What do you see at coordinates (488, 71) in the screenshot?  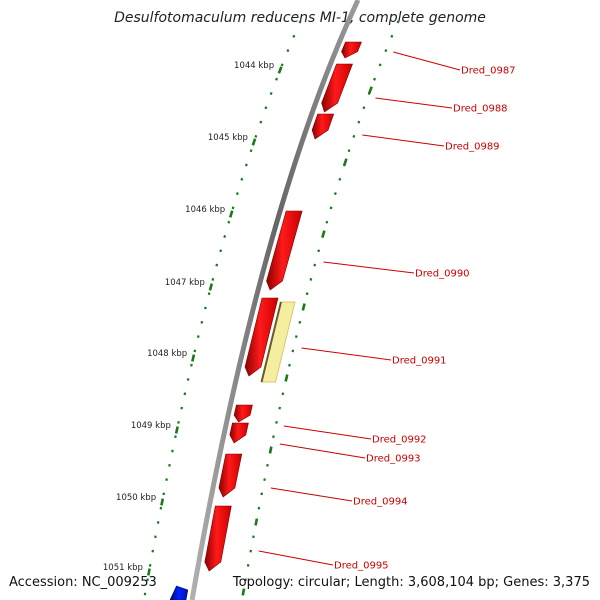 I see `gene-label: Dred_0987` at bounding box center [488, 71].